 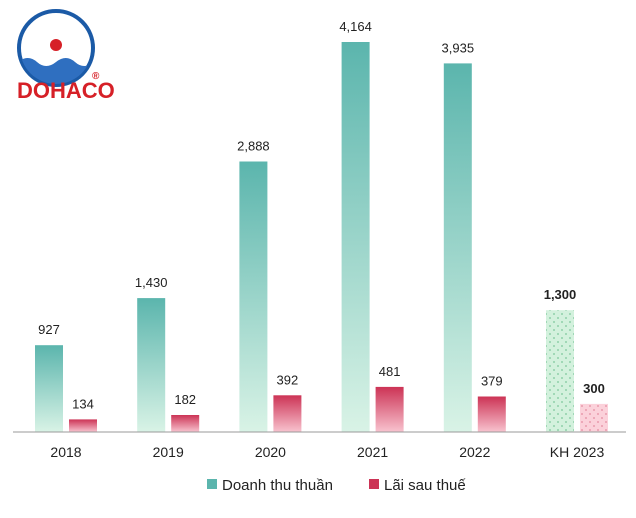 What do you see at coordinates (474, 452) in the screenshot?
I see `x-tick-label-2022: 2022` at bounding box center [474, 452].